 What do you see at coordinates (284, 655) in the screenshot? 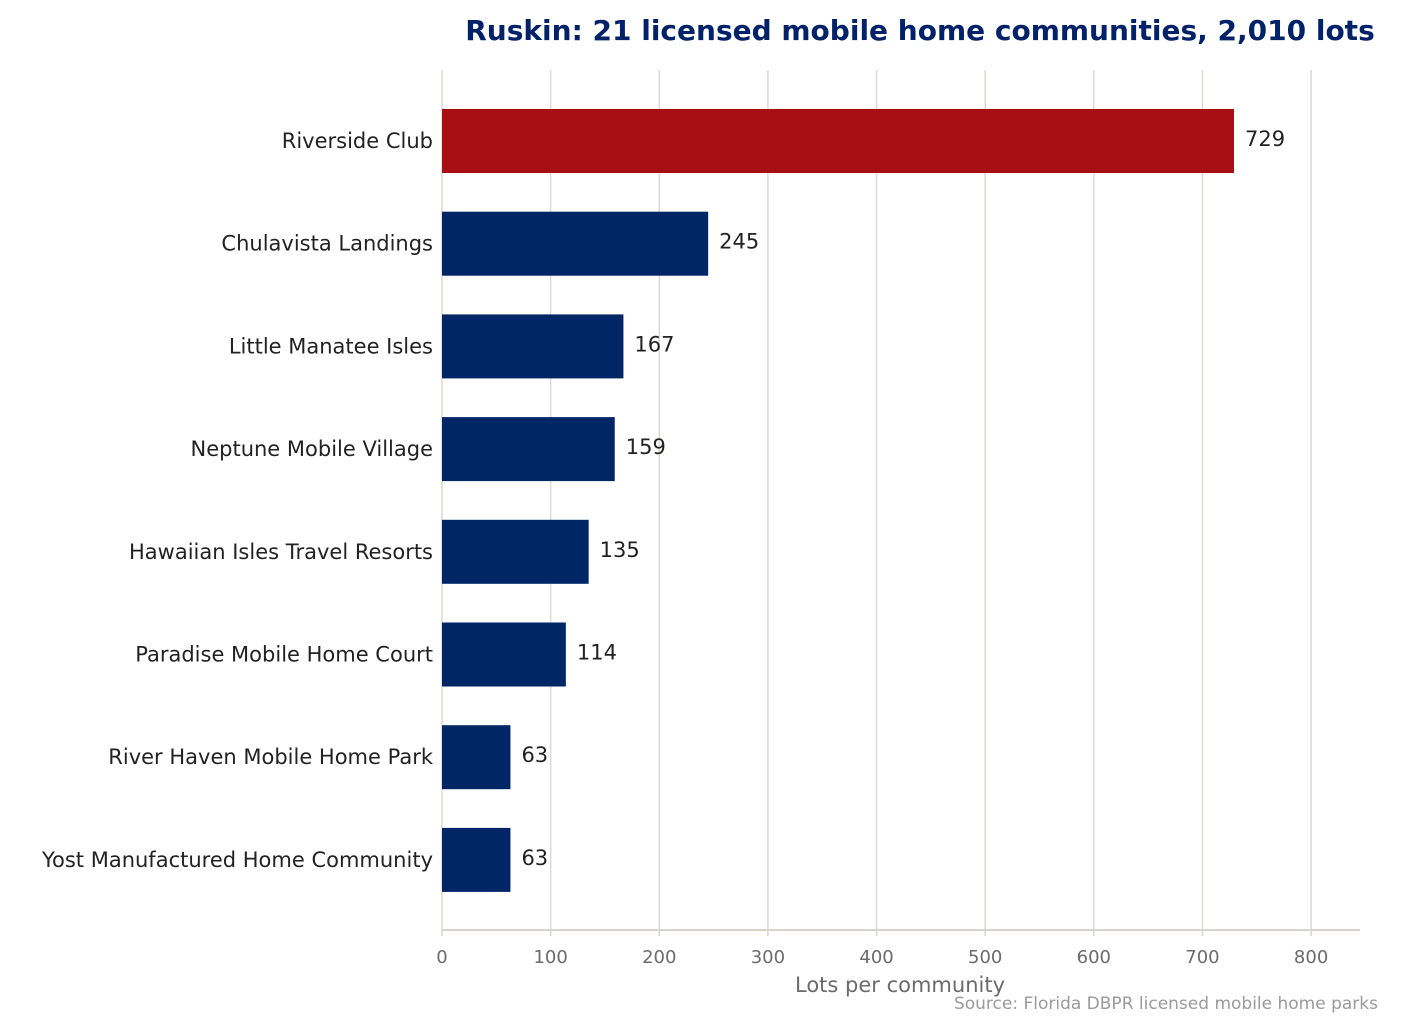
I see `category-label: Paradise Mobile Home Court` at bounding box center [284, 655].